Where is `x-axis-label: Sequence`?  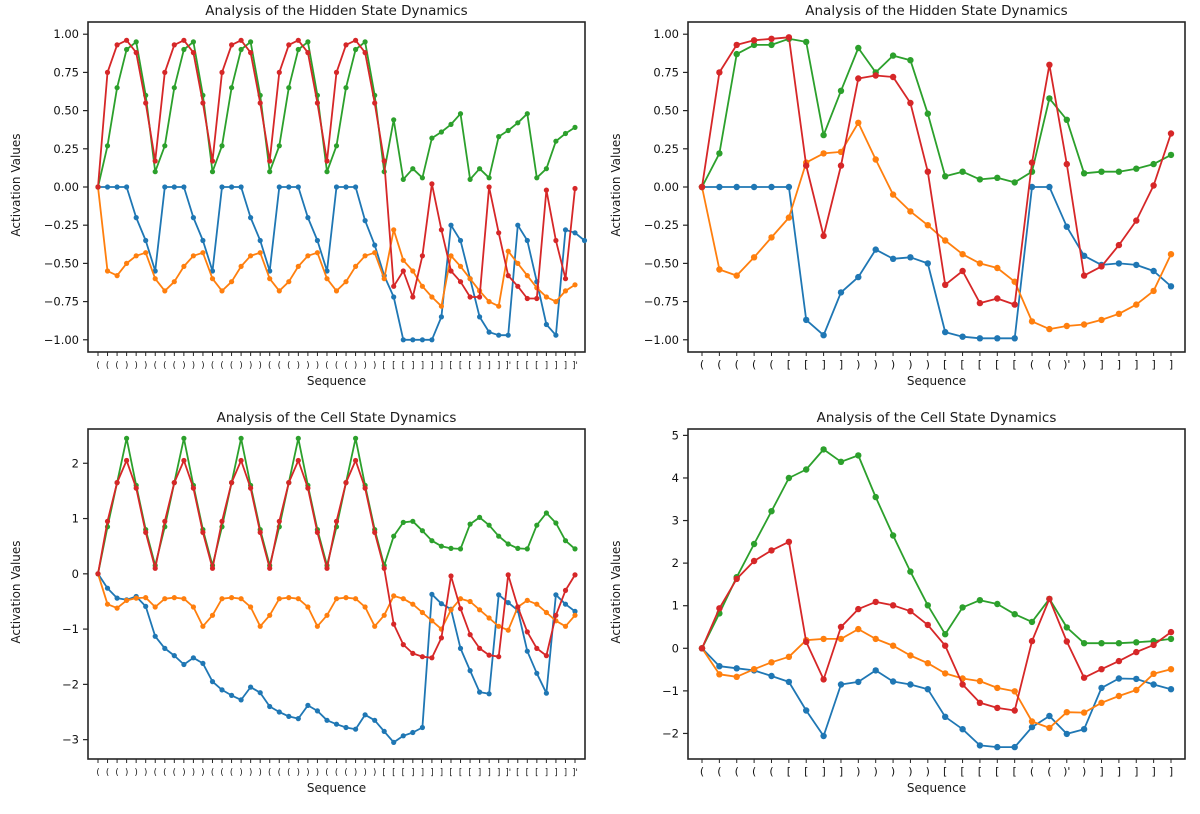 x-axis-label: Sequence is located at coordinates (936, 381).